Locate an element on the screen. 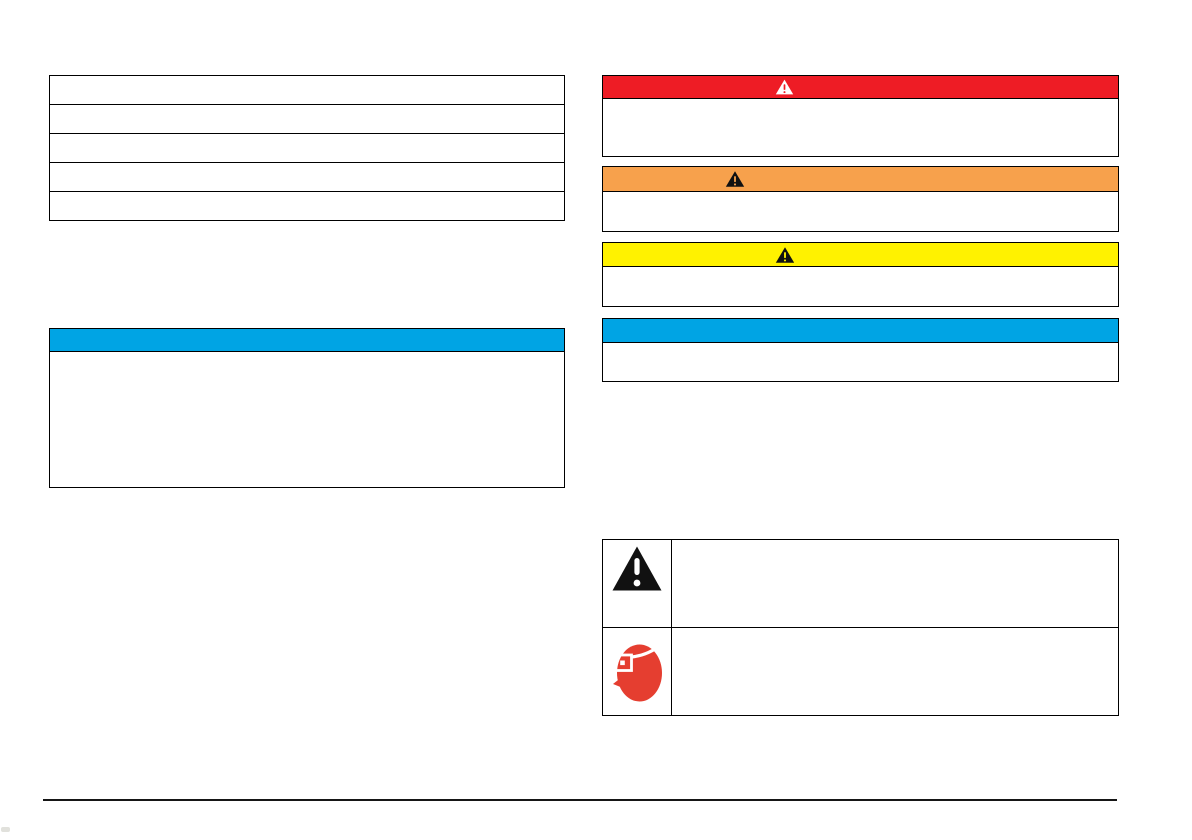 The image size is (1192, 840). notice-alert-body is located at coordinates (860, 361).